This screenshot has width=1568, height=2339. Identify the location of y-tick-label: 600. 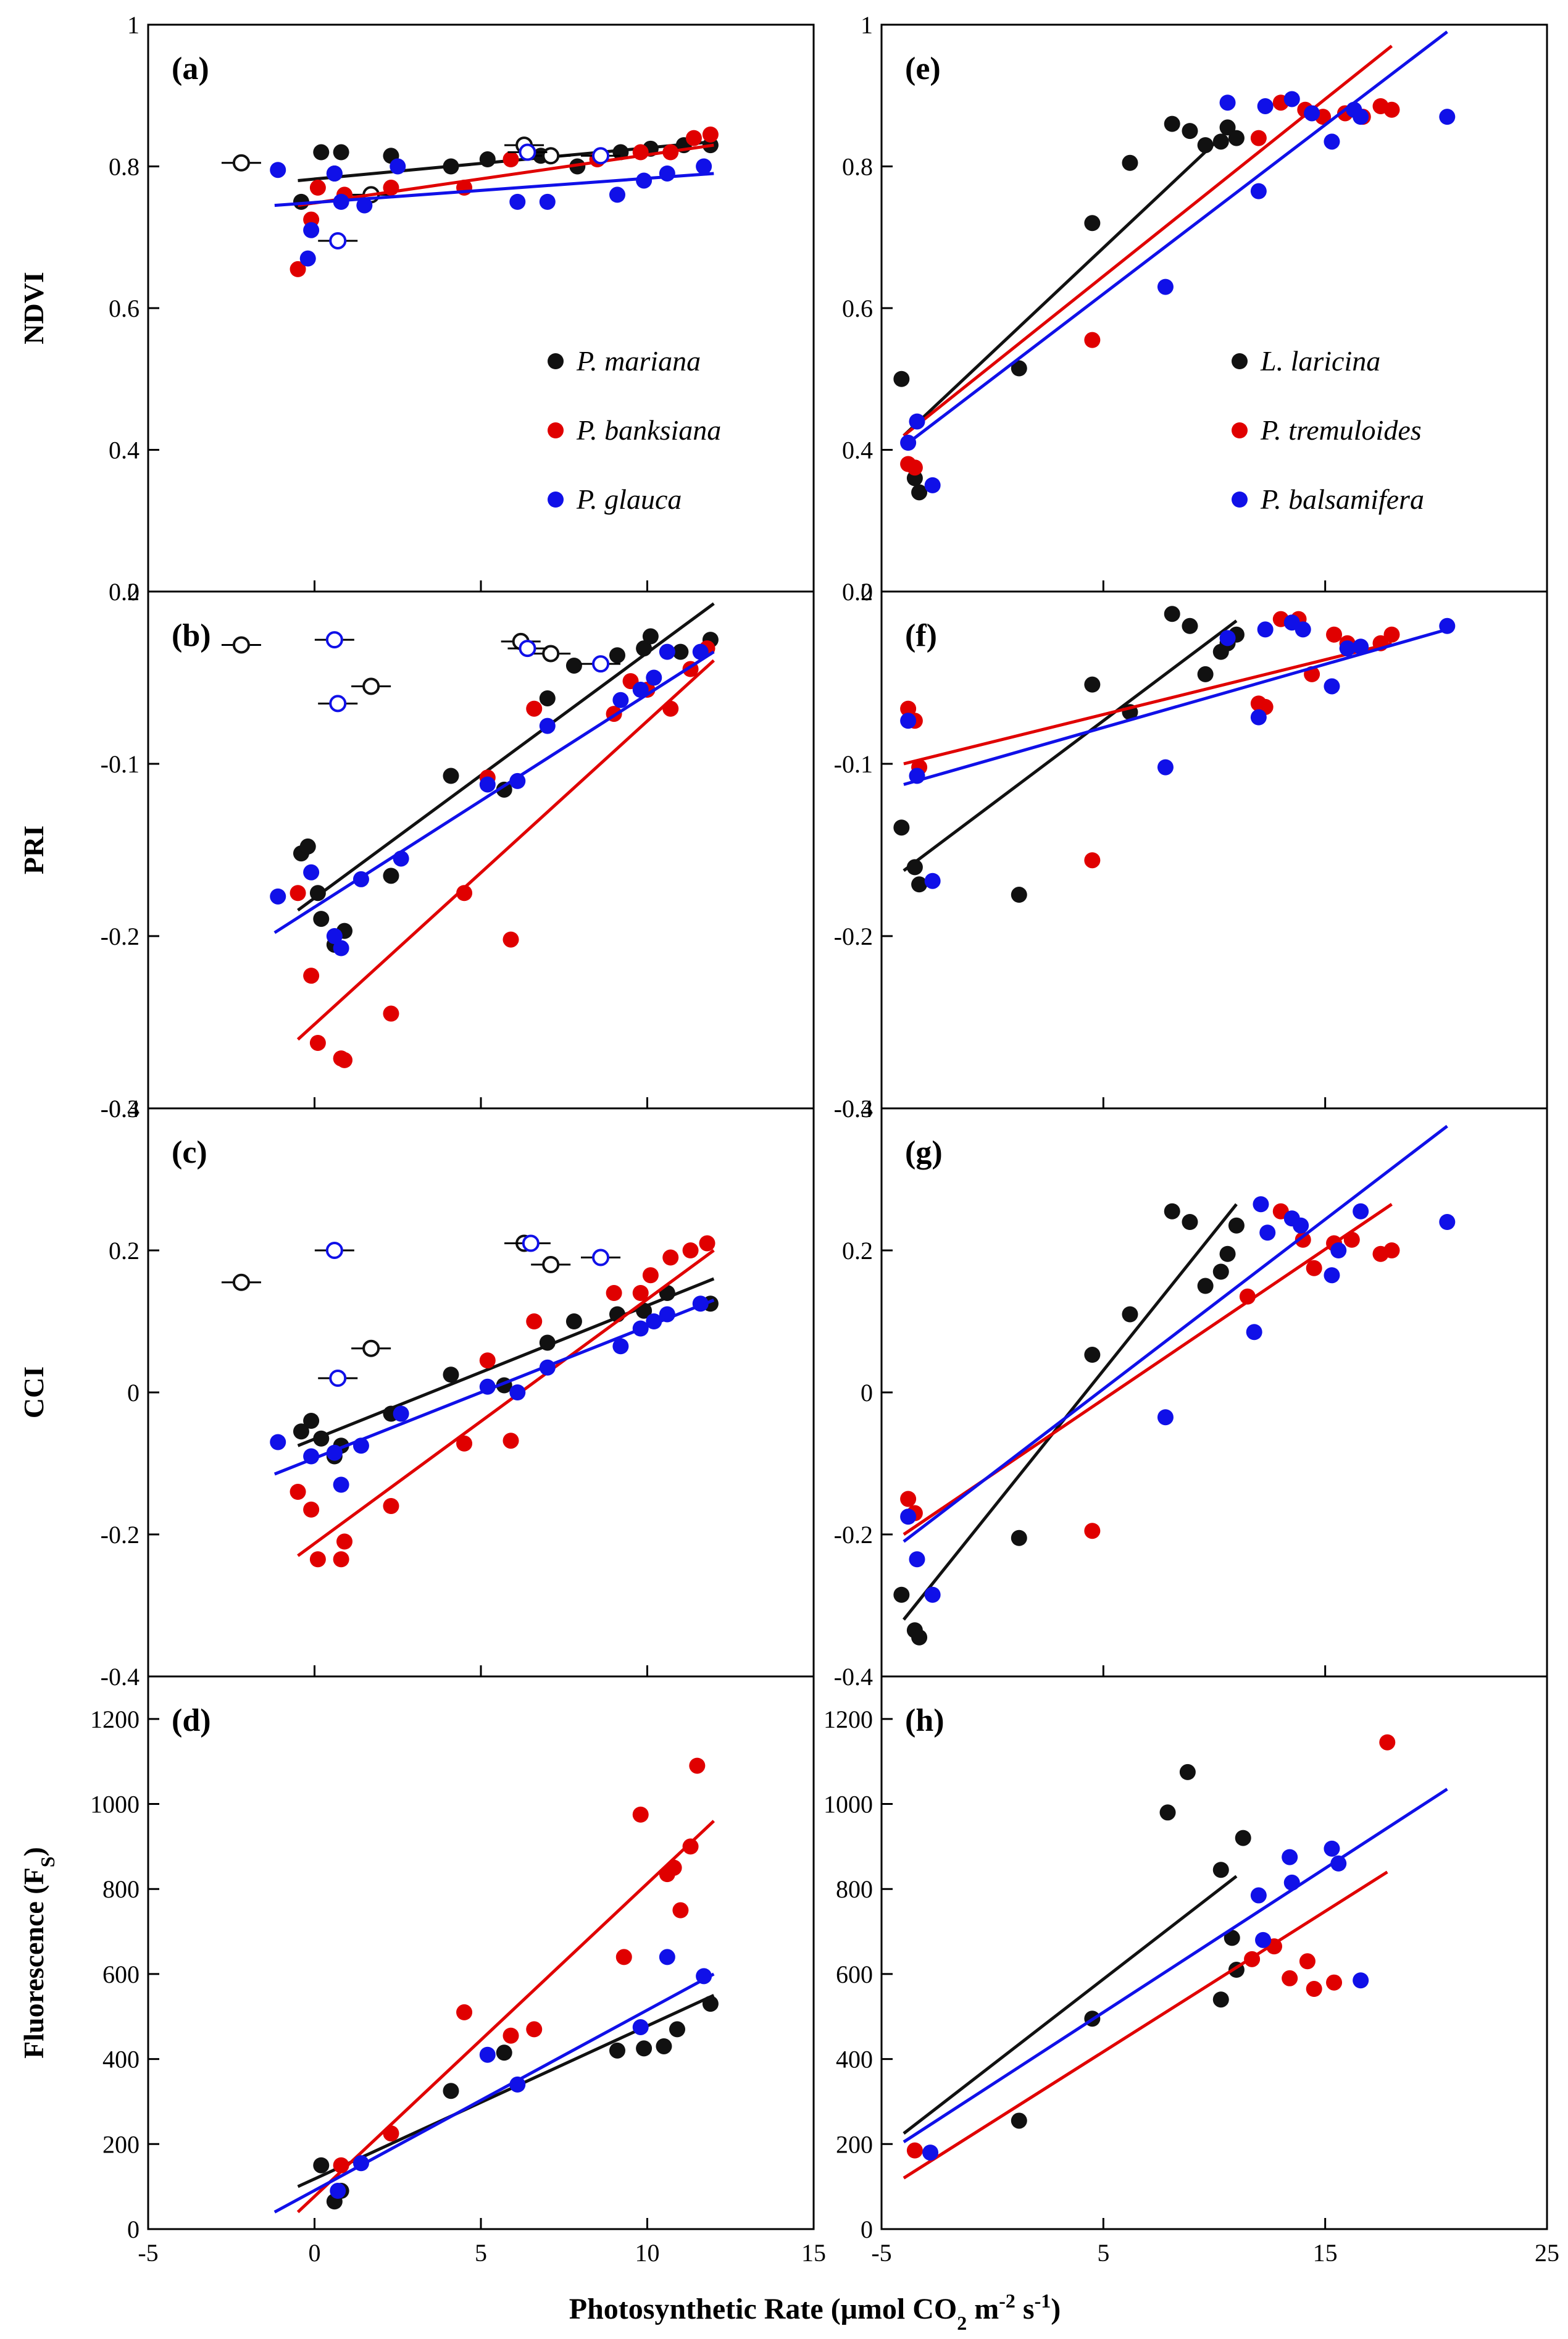
(854, 1974).